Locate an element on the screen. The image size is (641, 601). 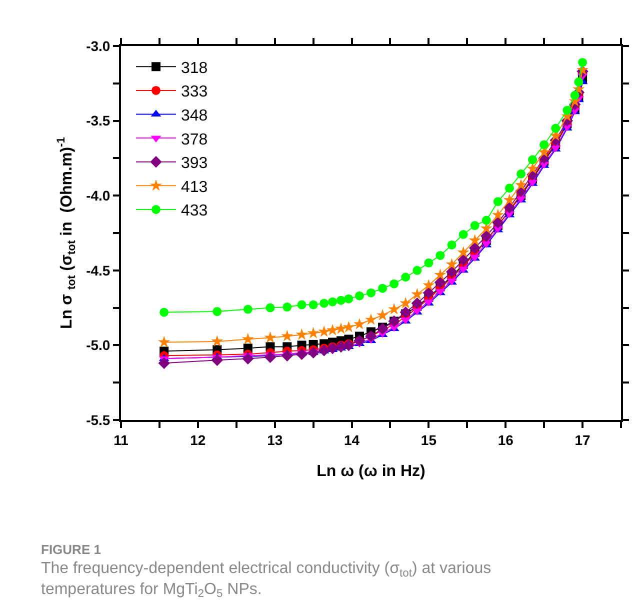
x-tick-label: 12 is located at coordinates (198, 440).